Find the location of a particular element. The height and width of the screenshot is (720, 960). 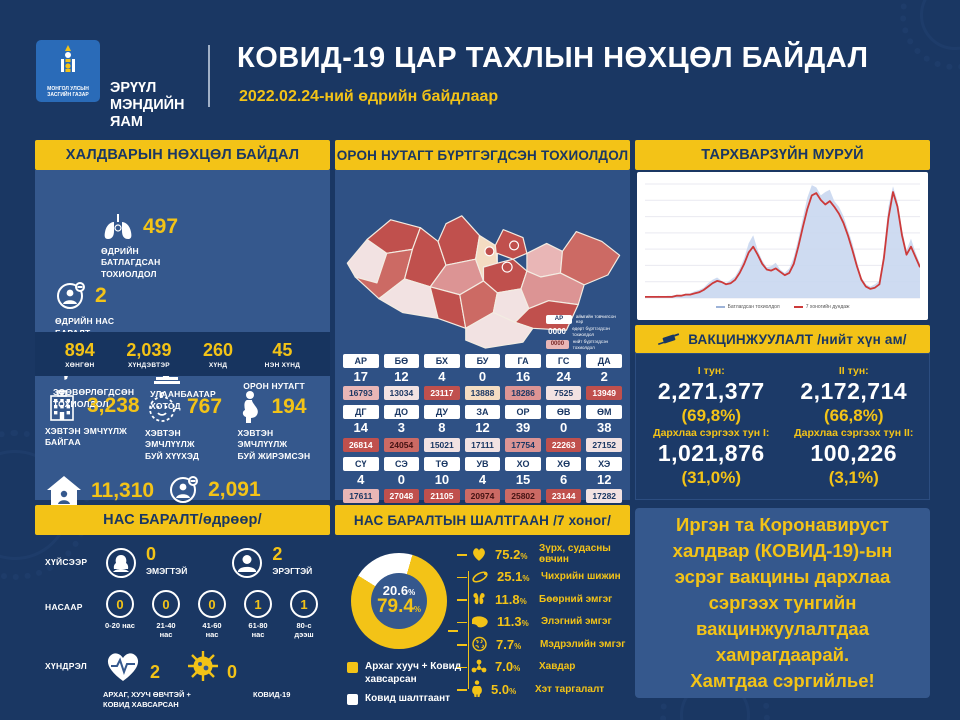

province-daily-count: 14 is located at coordinates (361, 428).